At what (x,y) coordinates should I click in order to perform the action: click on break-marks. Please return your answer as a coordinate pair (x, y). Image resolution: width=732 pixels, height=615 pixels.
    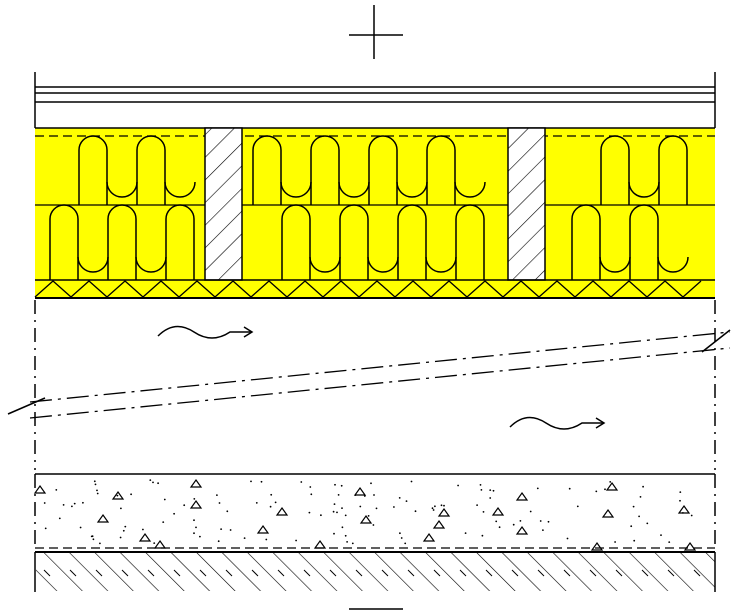
    Looking at the image, I should click on (369, 372).